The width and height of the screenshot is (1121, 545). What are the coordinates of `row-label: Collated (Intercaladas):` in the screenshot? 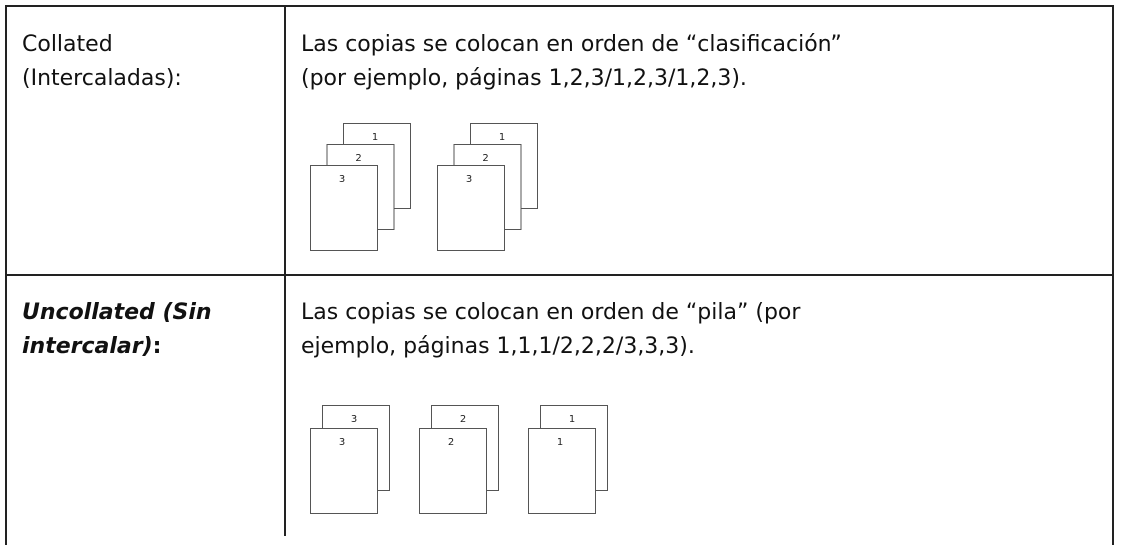 It's located at (102, 61).